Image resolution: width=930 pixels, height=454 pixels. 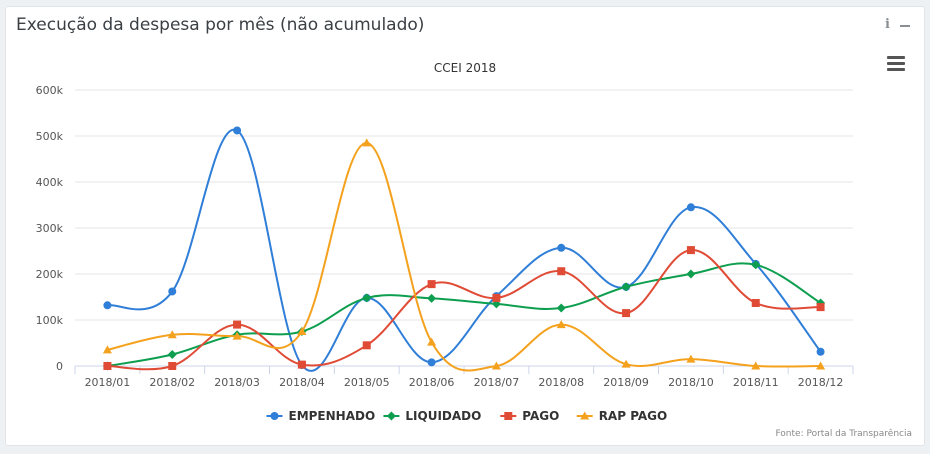 I want to click on legend-marker-empenhado, so click(x=274, y=416).